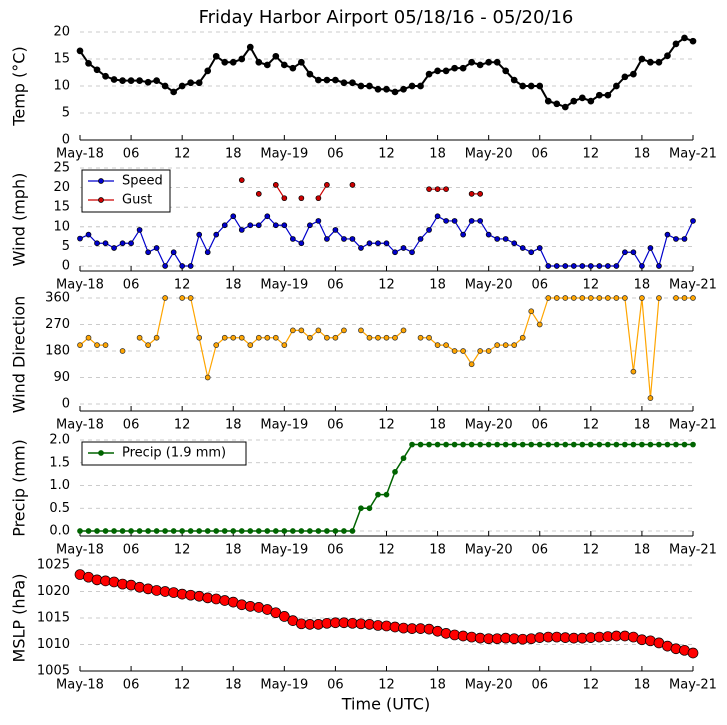  What do you see at coordinates (59, 462) in the screenshot?
I see `y-tick-label: 1.5` at bounding box center [59, 462].